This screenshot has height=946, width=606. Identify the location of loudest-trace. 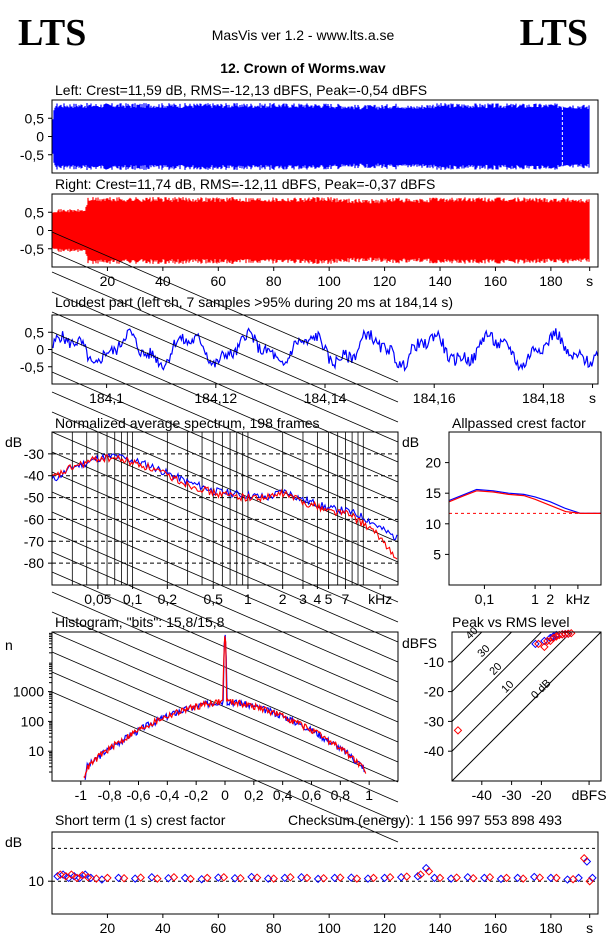
(325, 350).